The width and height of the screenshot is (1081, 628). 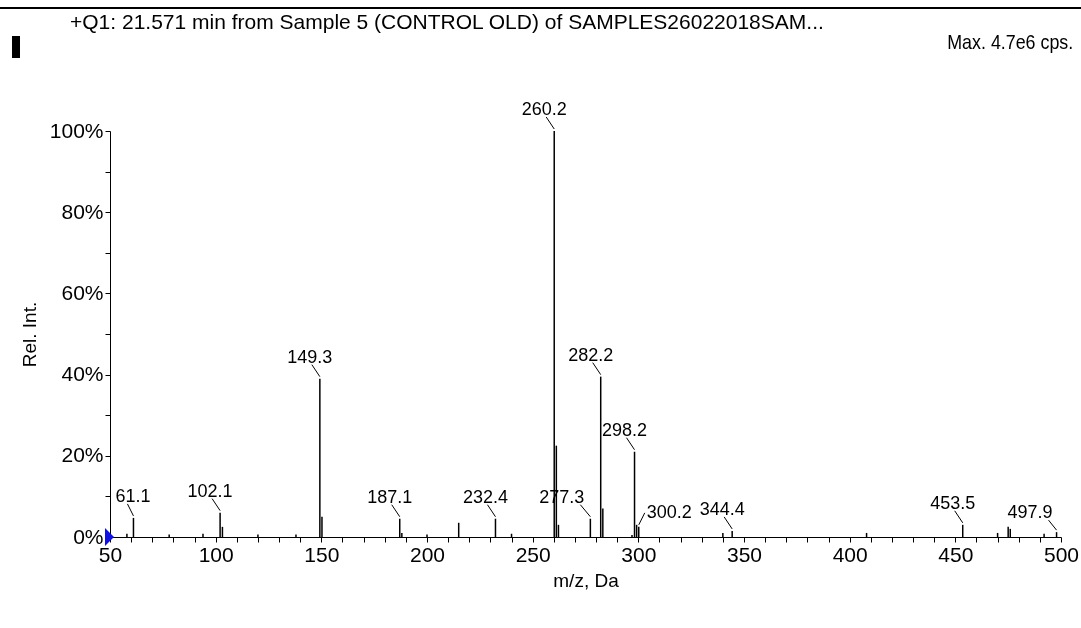 I want to click on annotation: 300.2, so click(x=669, y=511).